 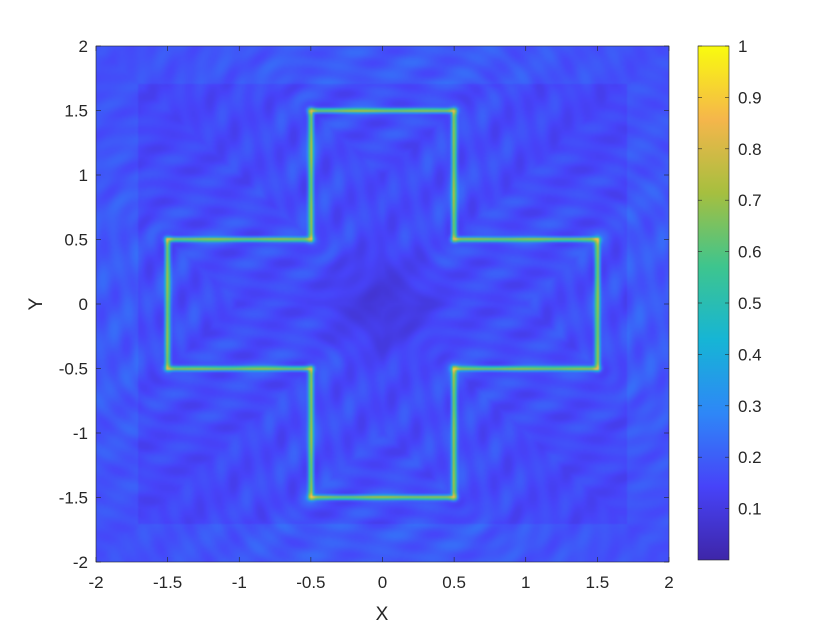 What do you see at coordinates (750, 200) in the screenshot?
I see `colorbar-tick-label: 0.7` at bounding box center [750, 200].